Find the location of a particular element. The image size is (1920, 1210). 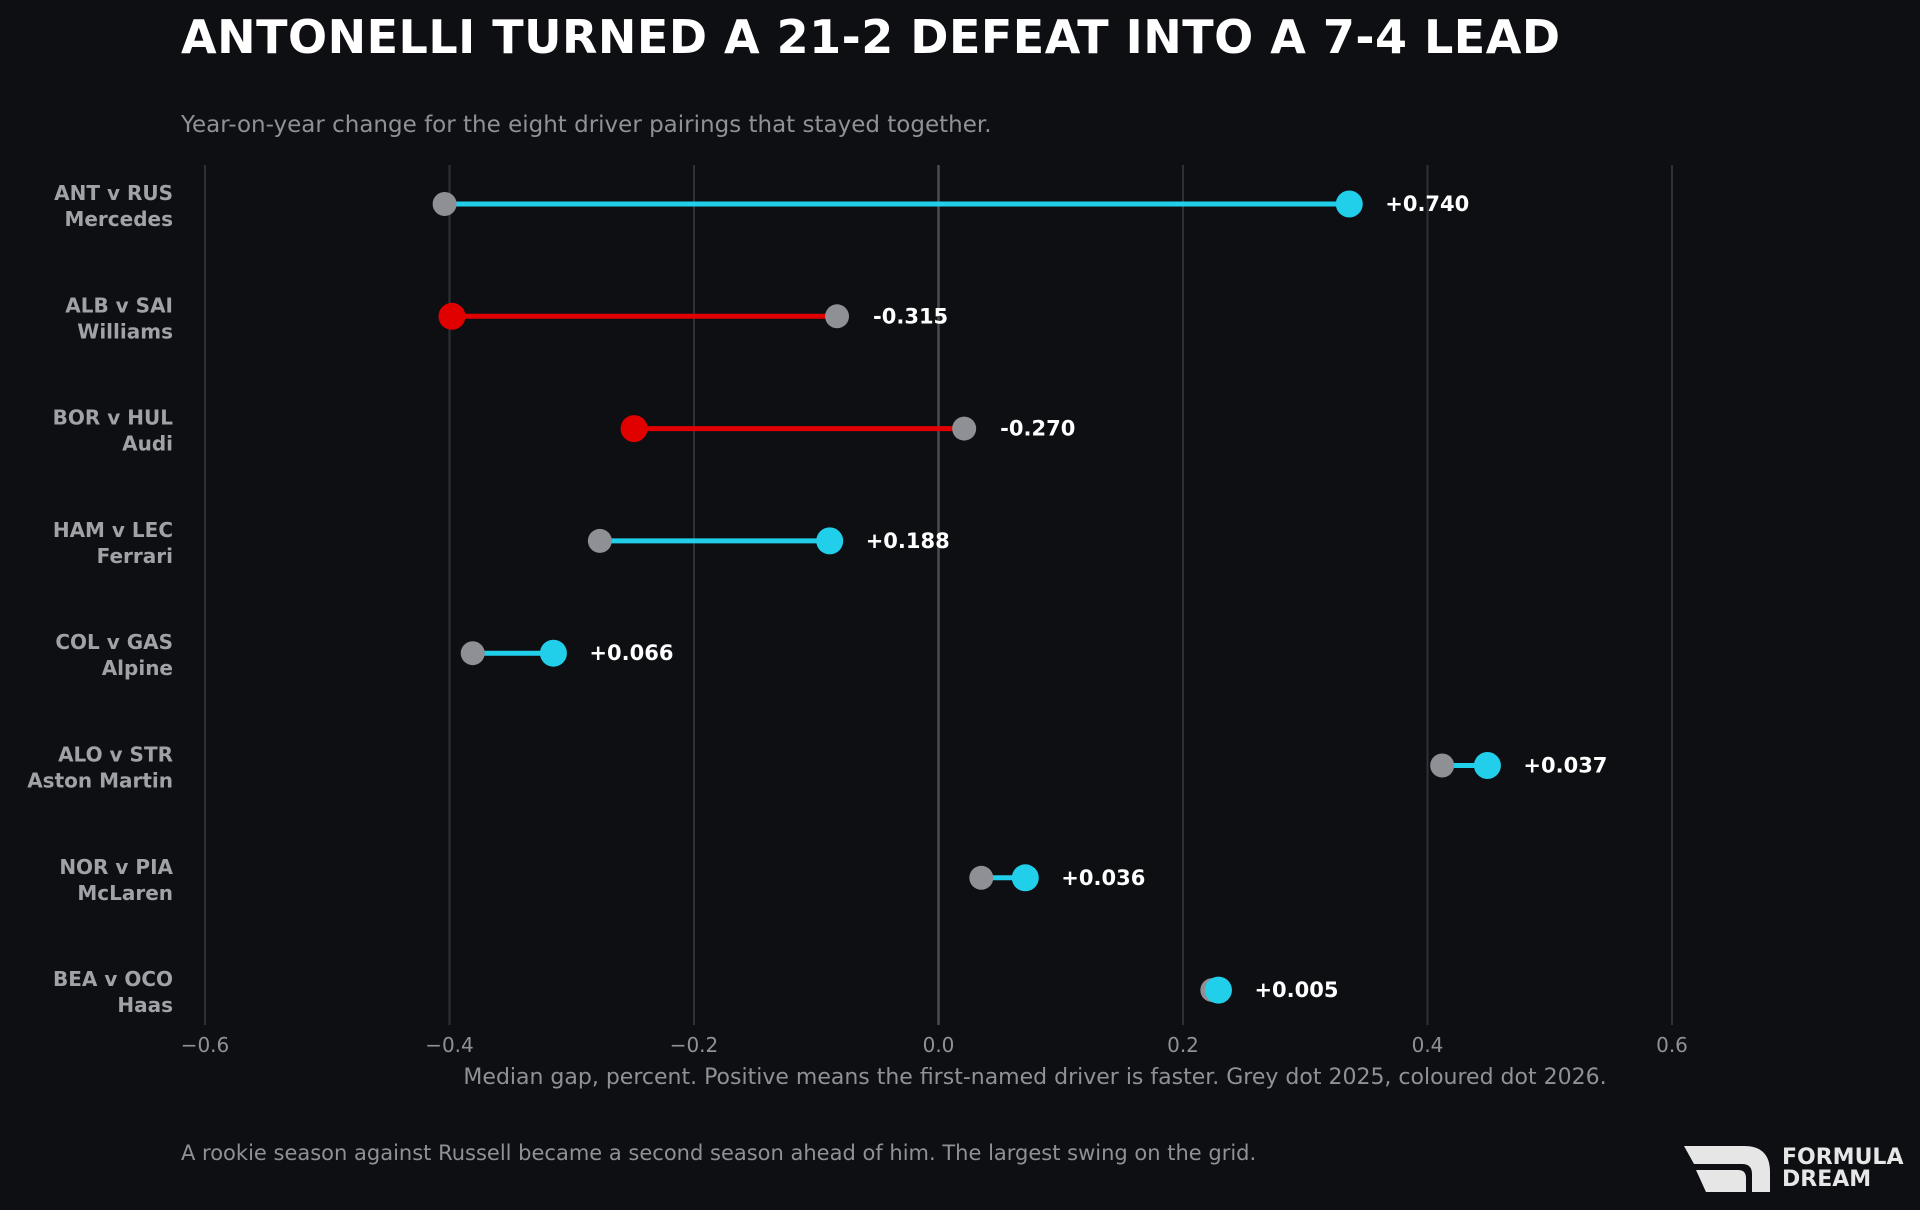

team-label: Haas is located at coordinates (145, 1005).